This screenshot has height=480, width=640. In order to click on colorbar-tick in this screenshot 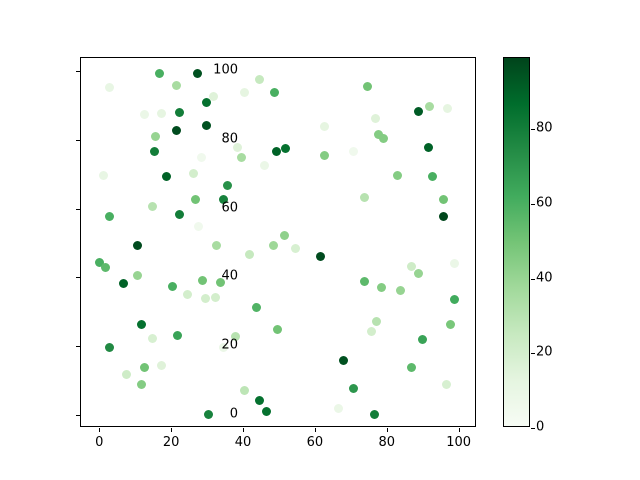, I will do `click(533, 279)`.